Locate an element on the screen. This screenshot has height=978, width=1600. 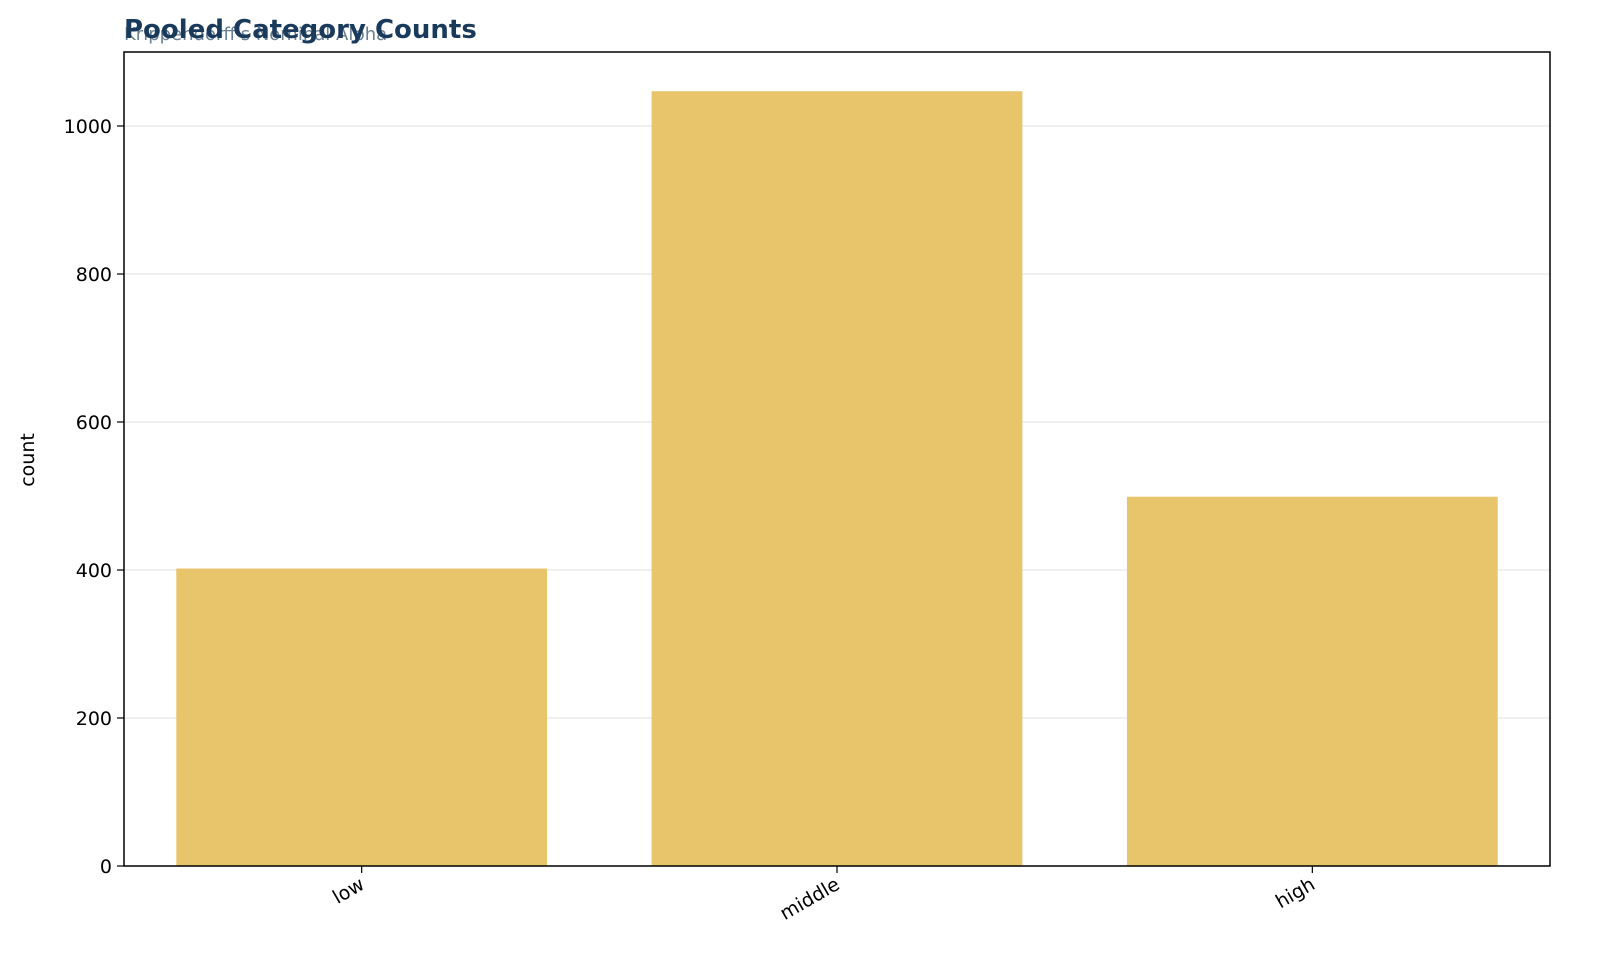
x-tick-label: low is located at coordinates (348, 890).